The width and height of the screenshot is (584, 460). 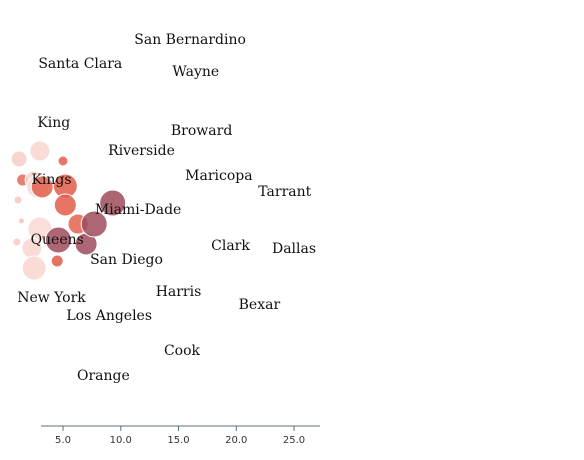 I want to click on county-label: Riverside, so click(x=141, y=151).